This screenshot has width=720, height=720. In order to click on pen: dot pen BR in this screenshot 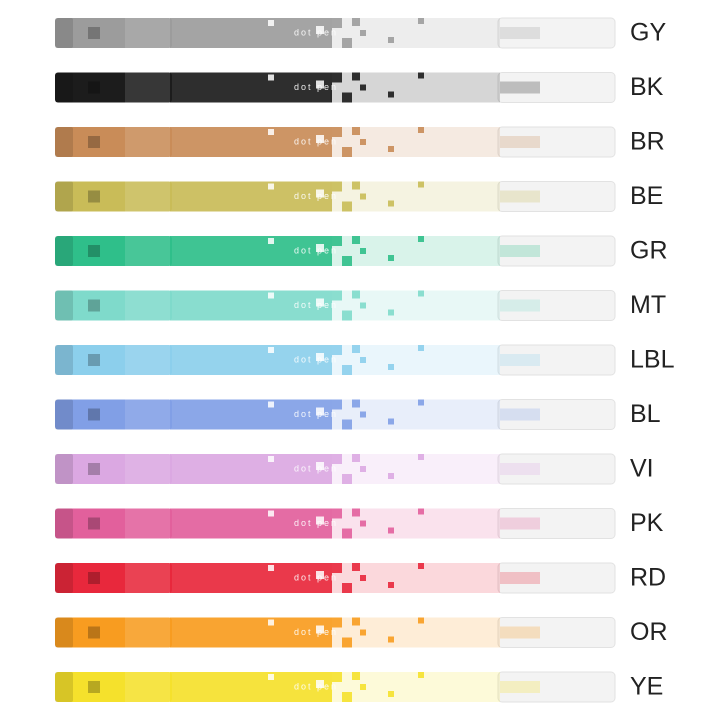, I will do `click(360, 142)`.